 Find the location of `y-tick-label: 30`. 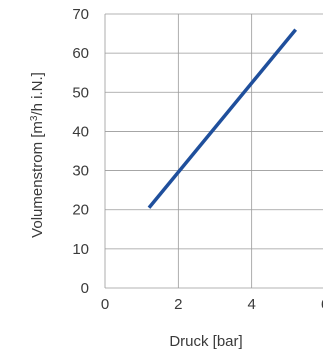

y-tick-label: 30 is located at coordinates (80, 171).